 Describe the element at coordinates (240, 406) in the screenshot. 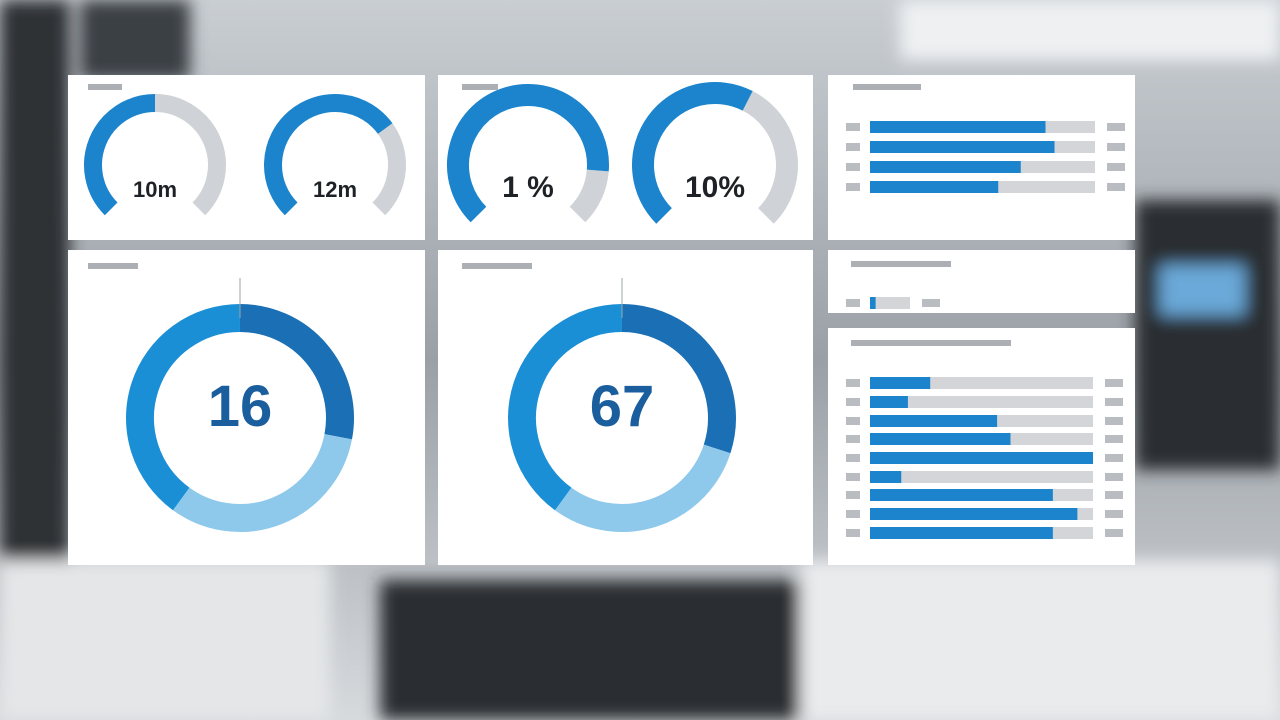

I see `donut-value: 16` at that location.